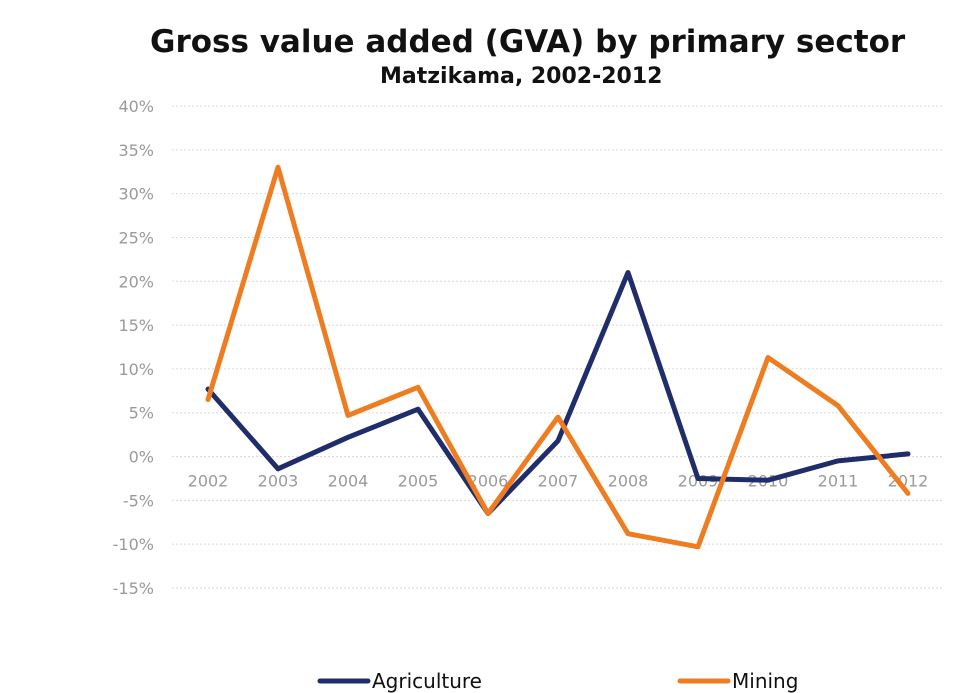 The image size is (962, 693). I want to click on x-tick-label: 2006, so click(488, 481).